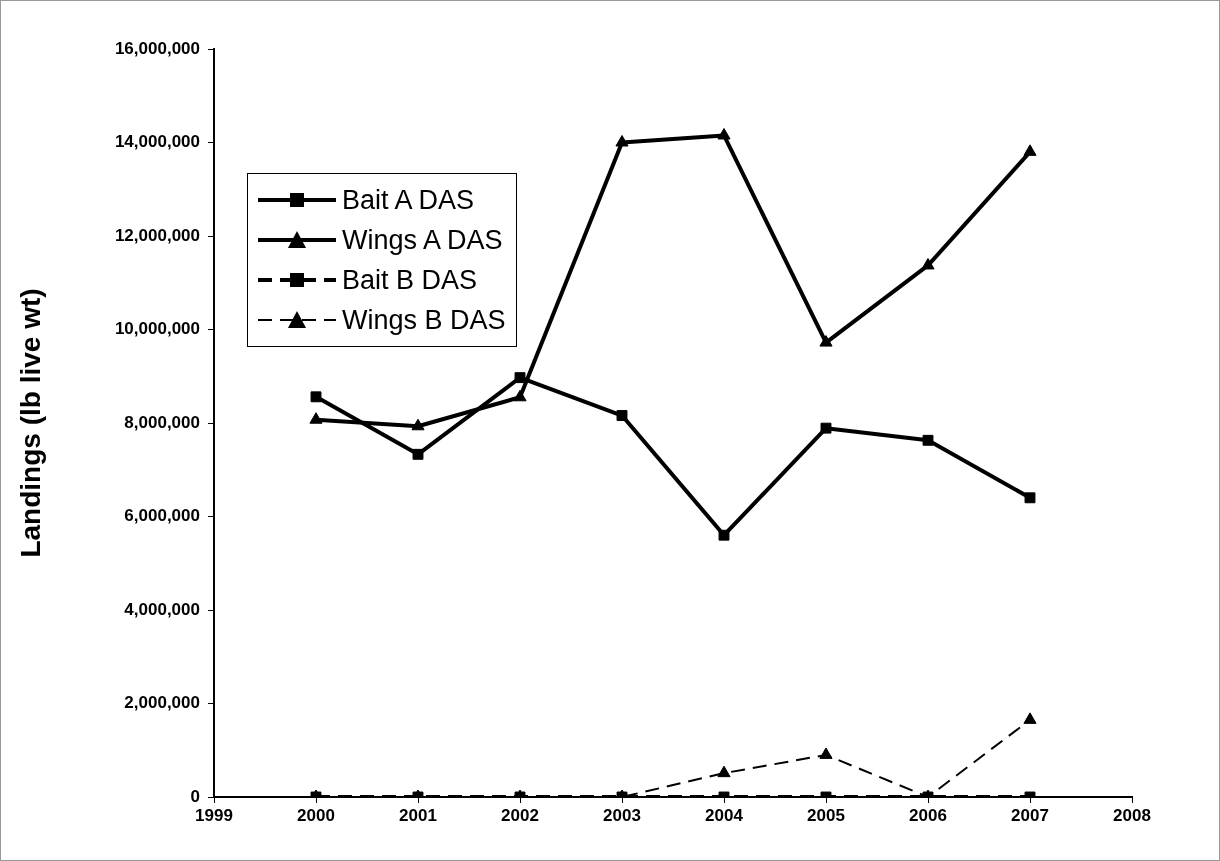 The image size is (1220, 861). Describe the element at coordinates (418, 815) in the screenshot. I see `x-tick-label: 2001` at that location.